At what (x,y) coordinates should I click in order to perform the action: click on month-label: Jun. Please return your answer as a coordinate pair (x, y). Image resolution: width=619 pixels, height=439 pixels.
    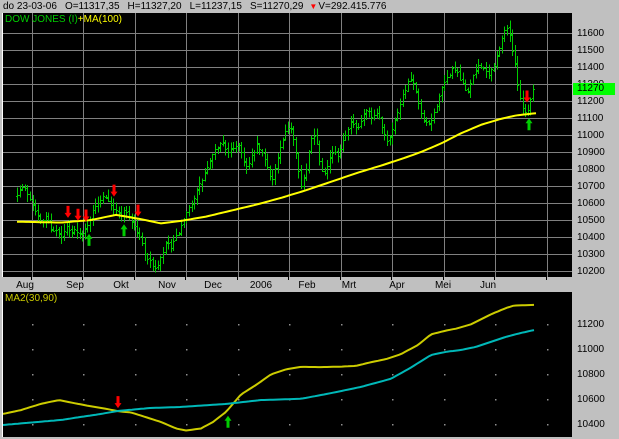
    Looking at the image, I should click on (488, 285).